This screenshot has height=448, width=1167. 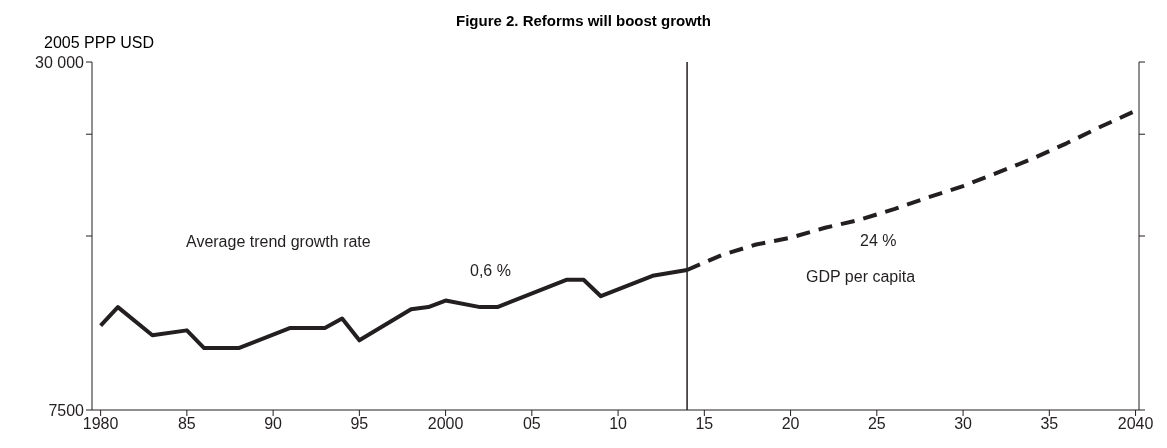 I want to click on annotation: 0,6 %, so click(x=490, y=271).